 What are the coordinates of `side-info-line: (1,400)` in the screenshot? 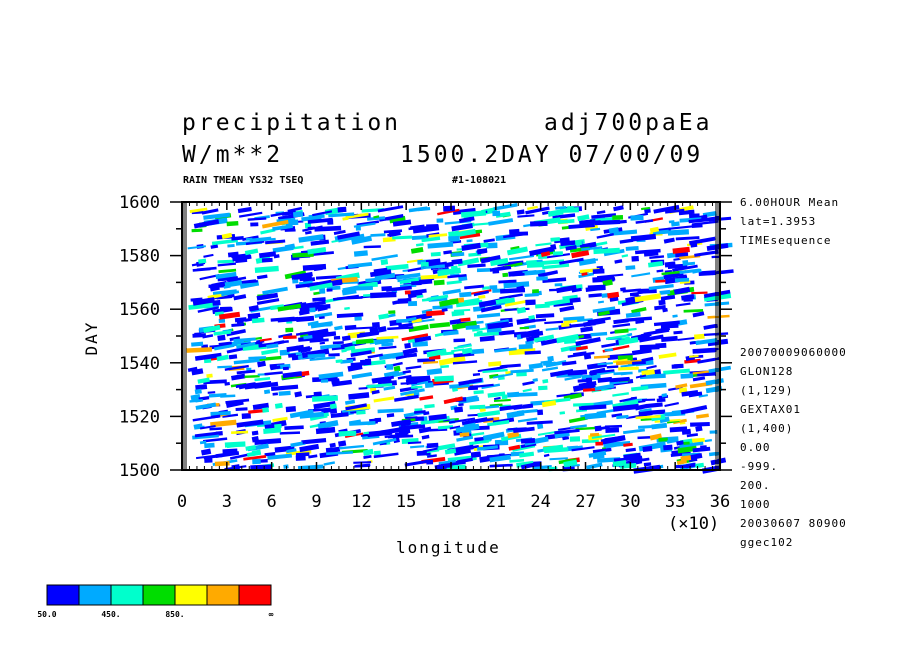 It's located at (766, 428).